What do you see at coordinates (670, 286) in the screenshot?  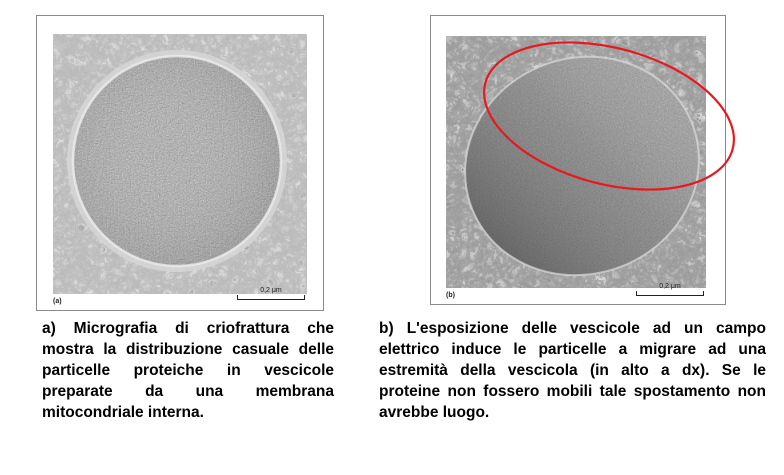 I see `scale-bar-b-label: 0,2 μm` at bounding box center [670, 286].